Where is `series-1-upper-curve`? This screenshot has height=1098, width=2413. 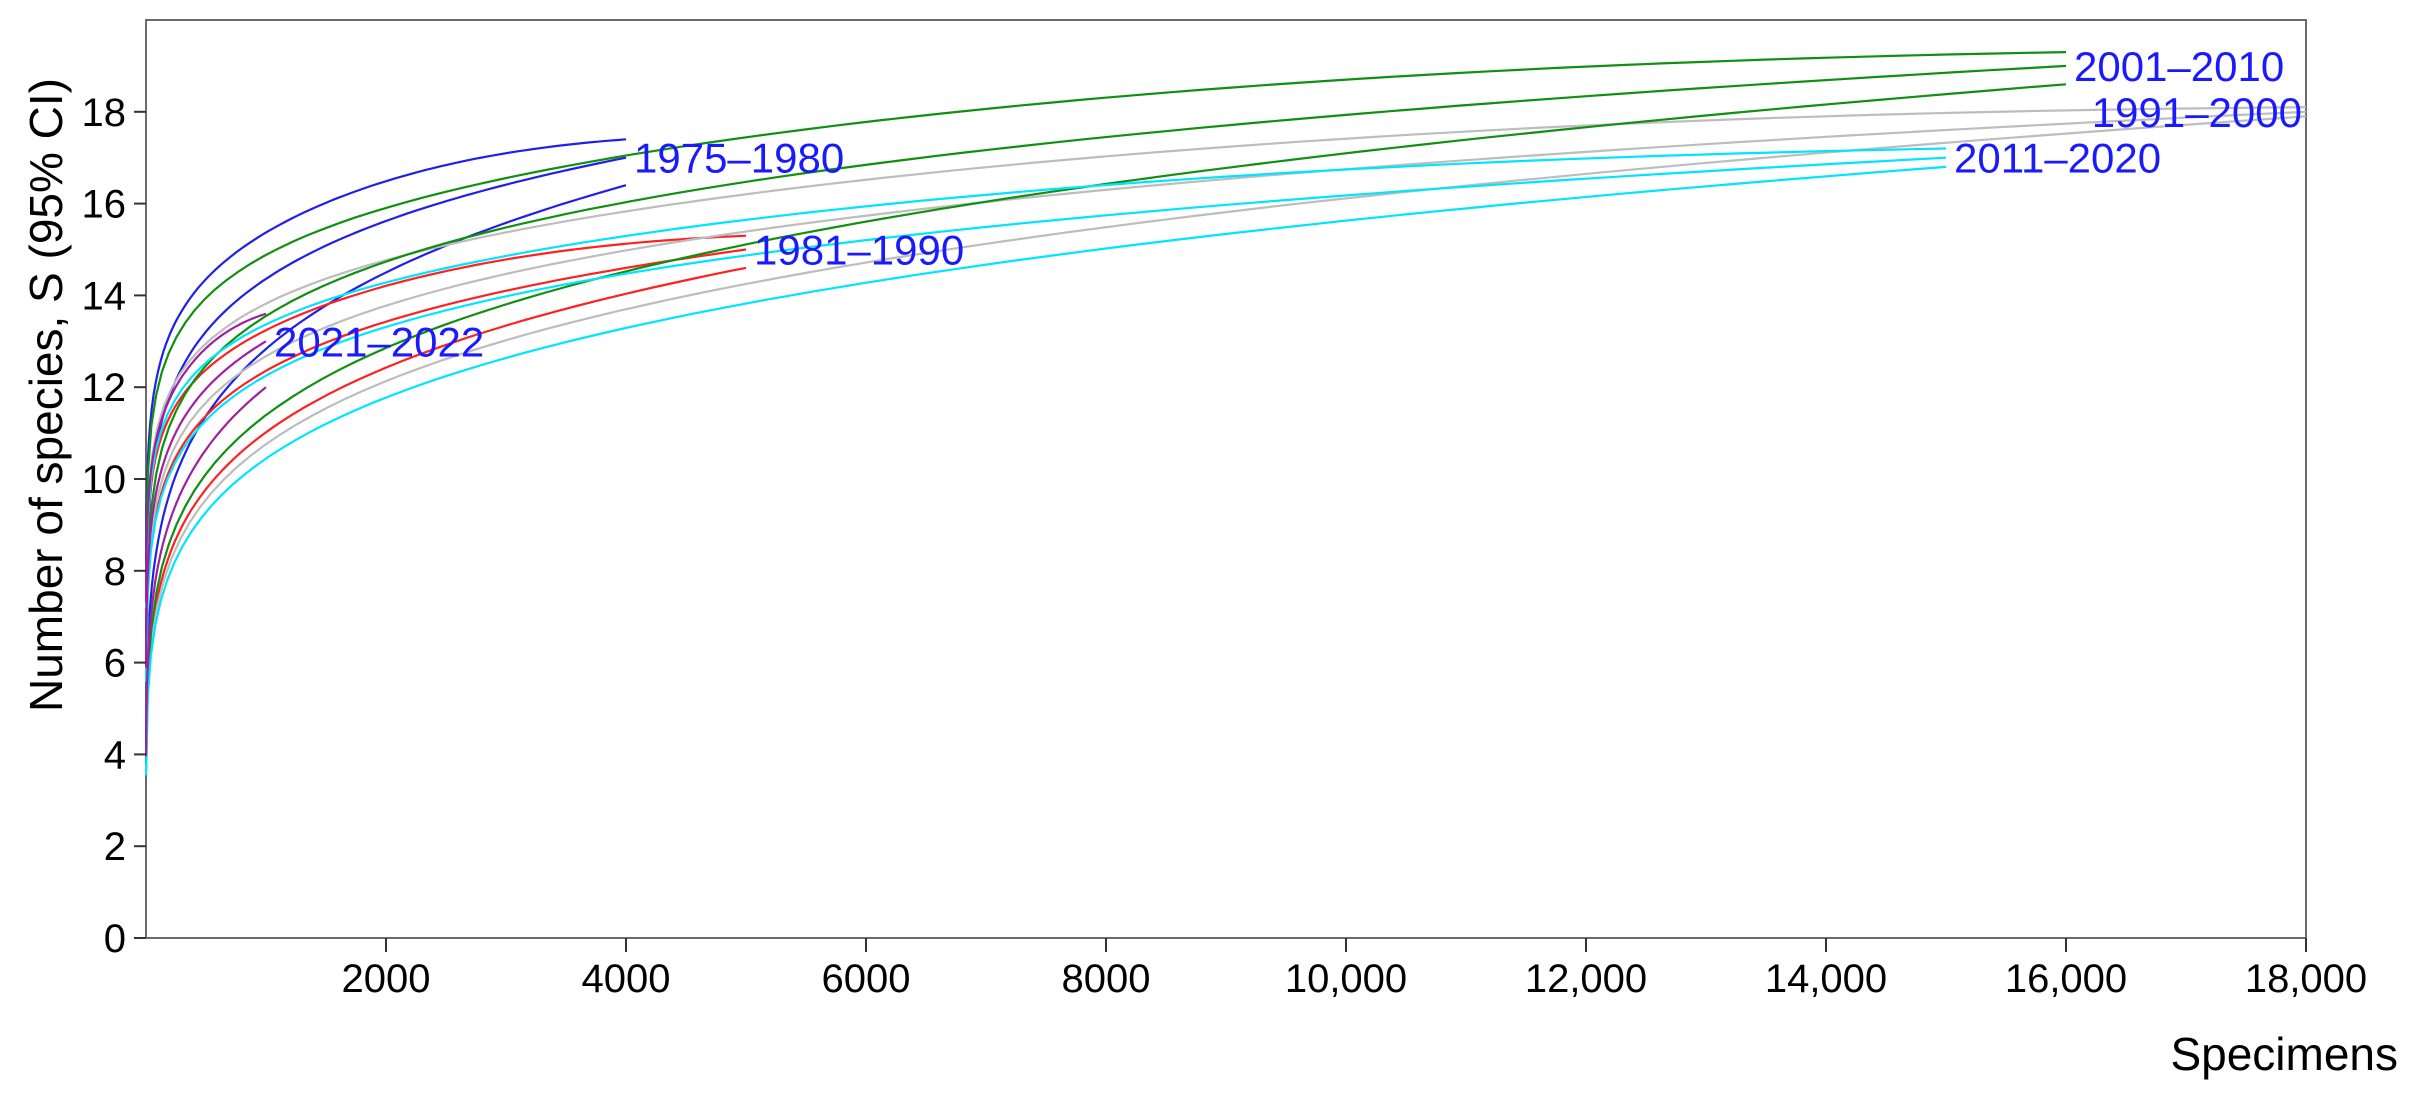
series-1-upper-curve is located at coordinates (446, 423).